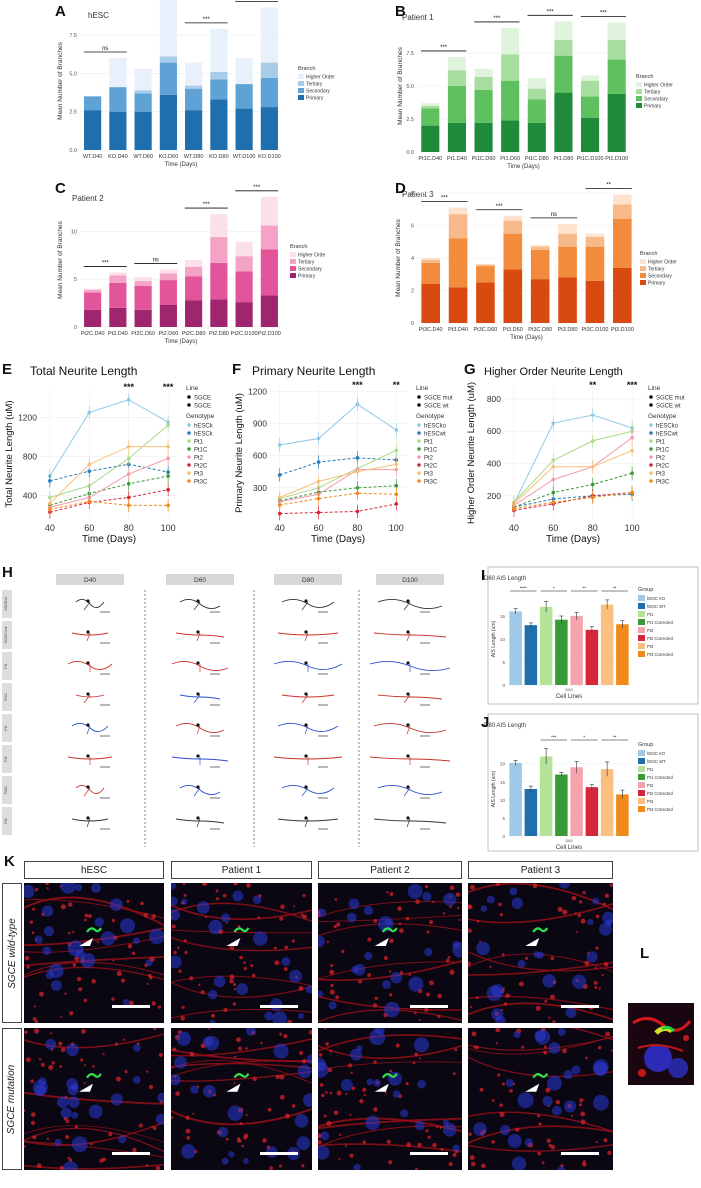  What do you see at coordinates (503, 782) in the screenshot?
I see `y-tick-label: 15` at bounding box center [503, 782].